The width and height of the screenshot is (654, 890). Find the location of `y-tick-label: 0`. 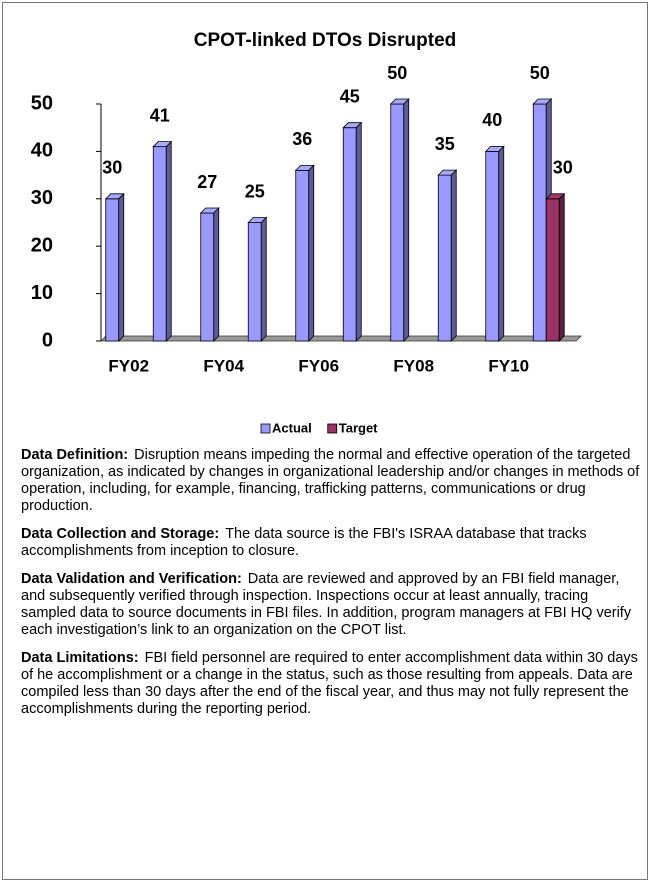

y-tick-label: 0 is located at coordinates (47, 340).